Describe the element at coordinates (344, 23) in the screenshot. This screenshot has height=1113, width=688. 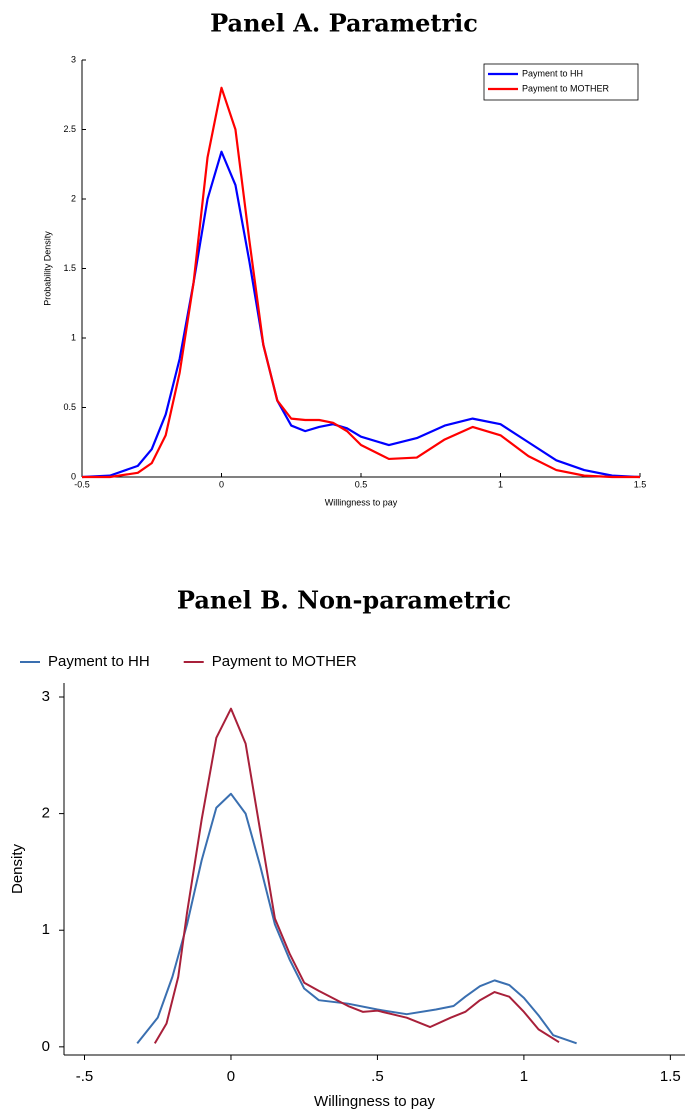
I see `panel-title: Panel A. Parametric` at that location.